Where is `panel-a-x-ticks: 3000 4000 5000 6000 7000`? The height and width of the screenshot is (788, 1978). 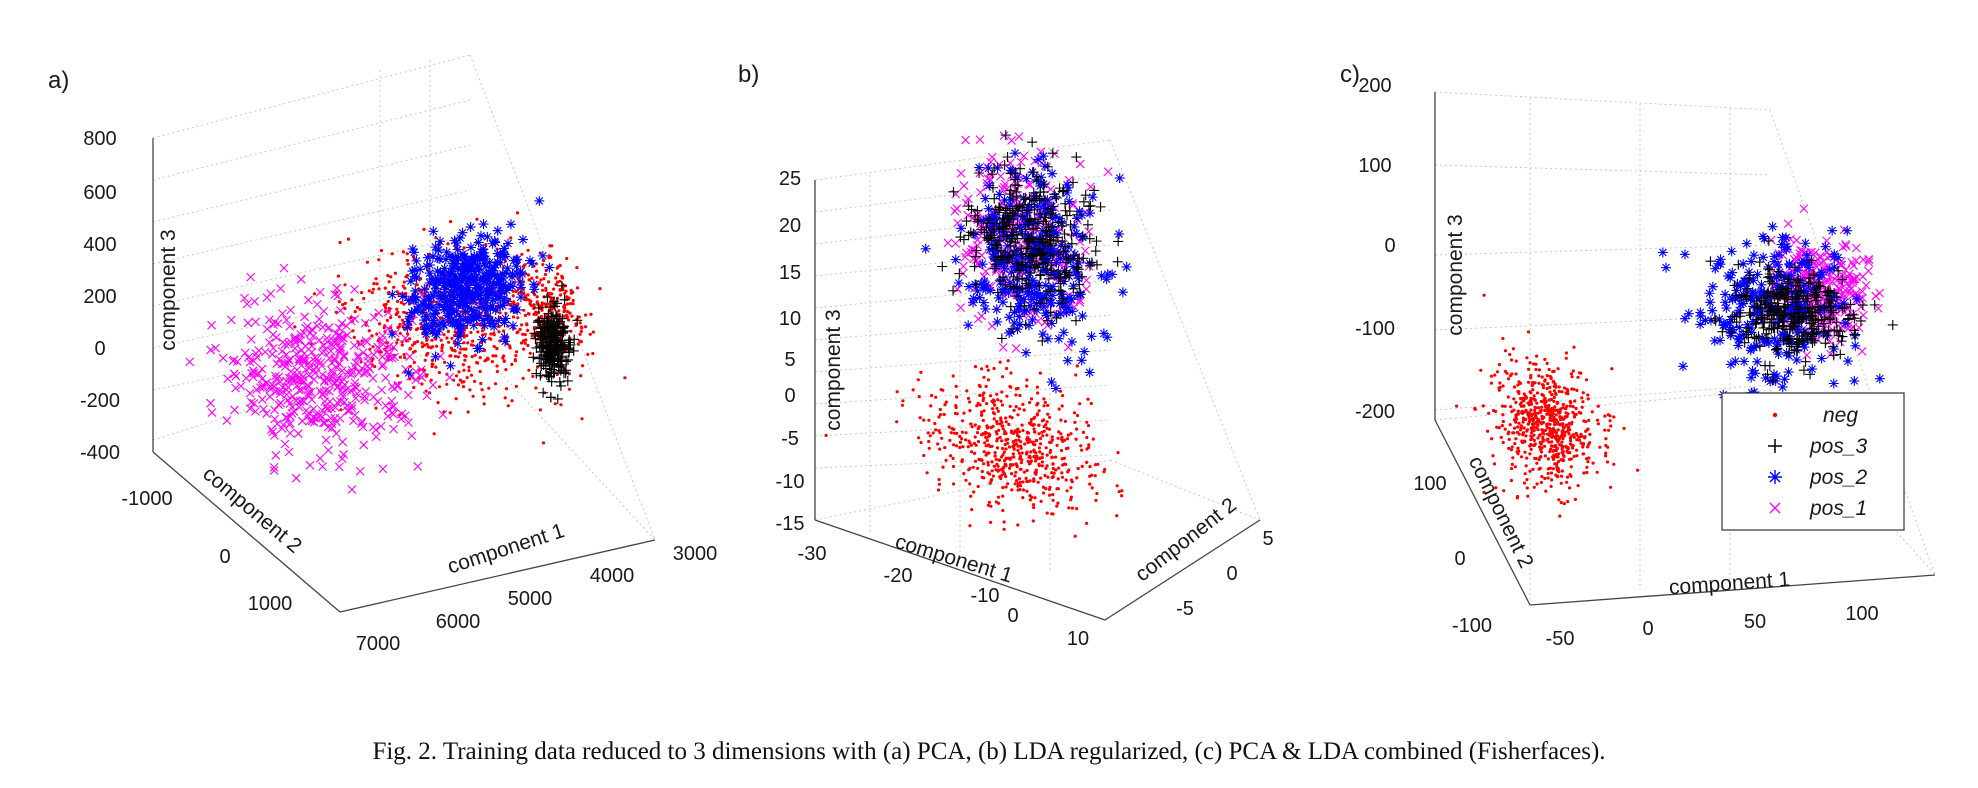 panel-a-x-ticks: 3000 4000 5000 6000 7000 is located at coordinates (537, 599).